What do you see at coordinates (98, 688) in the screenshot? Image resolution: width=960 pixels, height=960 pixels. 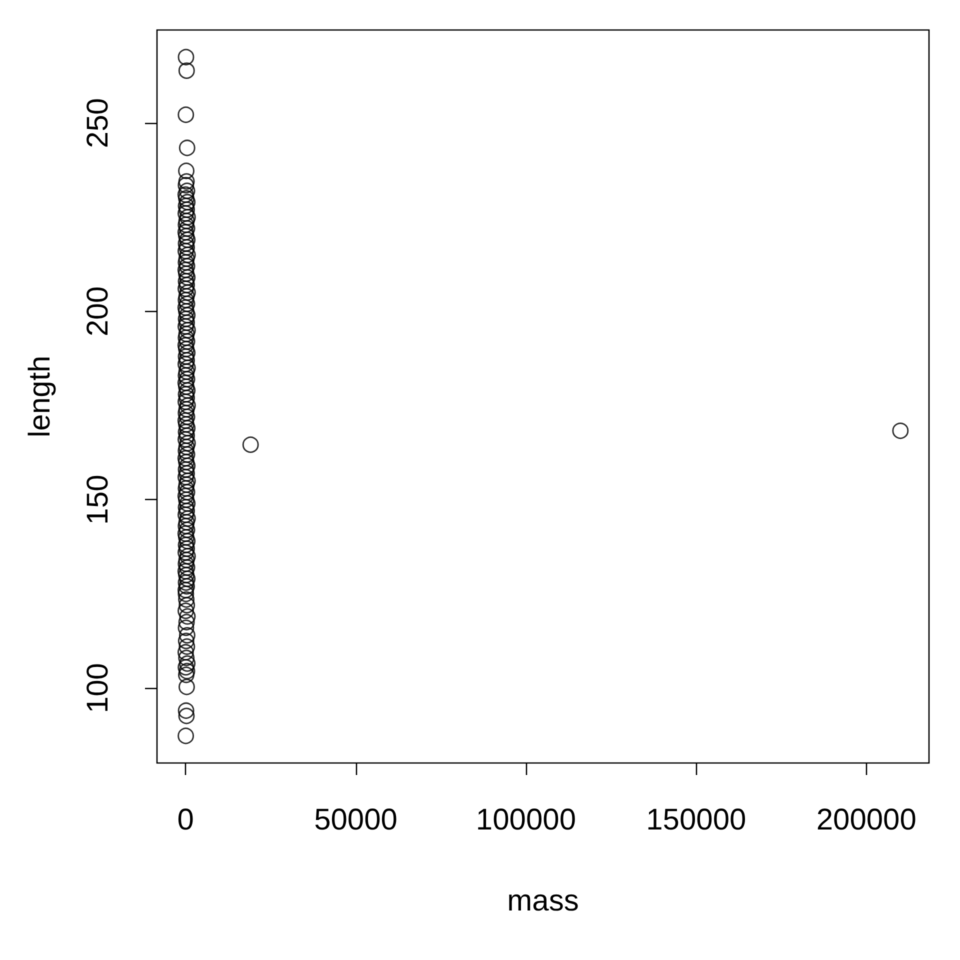 I see `y-tick-label: 100` at bounding box center [98, 688].